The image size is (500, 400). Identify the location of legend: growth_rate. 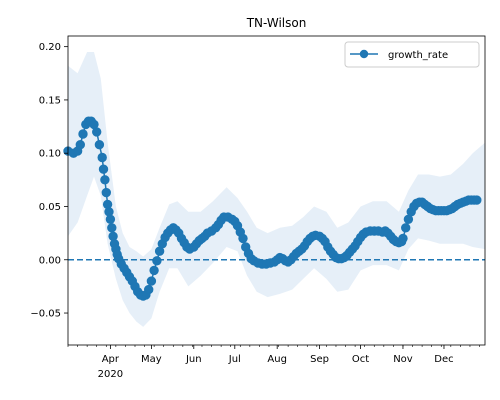
(412, 54).